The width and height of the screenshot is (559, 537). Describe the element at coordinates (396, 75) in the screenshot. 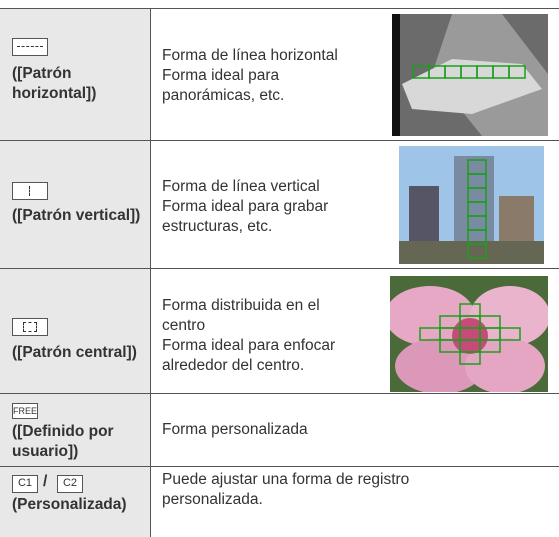

I see `border` at that location.